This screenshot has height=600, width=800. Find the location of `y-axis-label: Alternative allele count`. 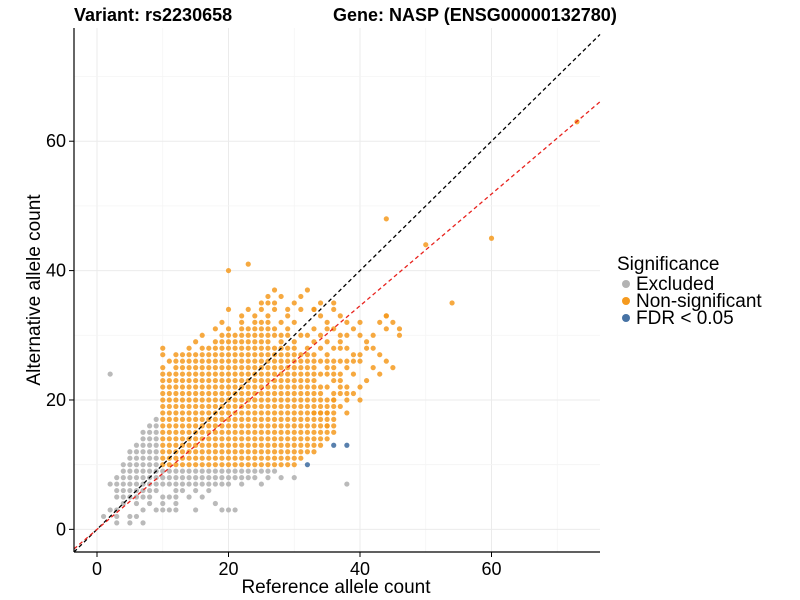

y-axis-label: Alternative allele count is located at coordinates (34, 290).